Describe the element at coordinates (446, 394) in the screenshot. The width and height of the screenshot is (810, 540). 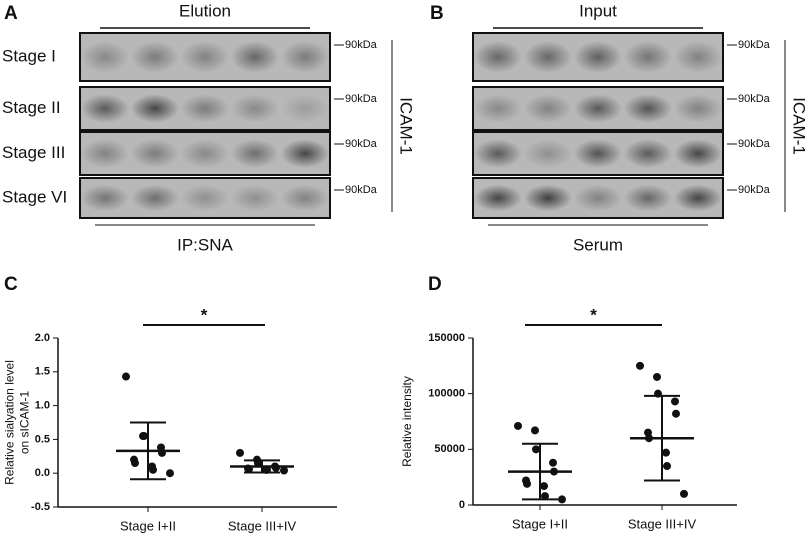
I see `y-tick-label: 100000` at that location.